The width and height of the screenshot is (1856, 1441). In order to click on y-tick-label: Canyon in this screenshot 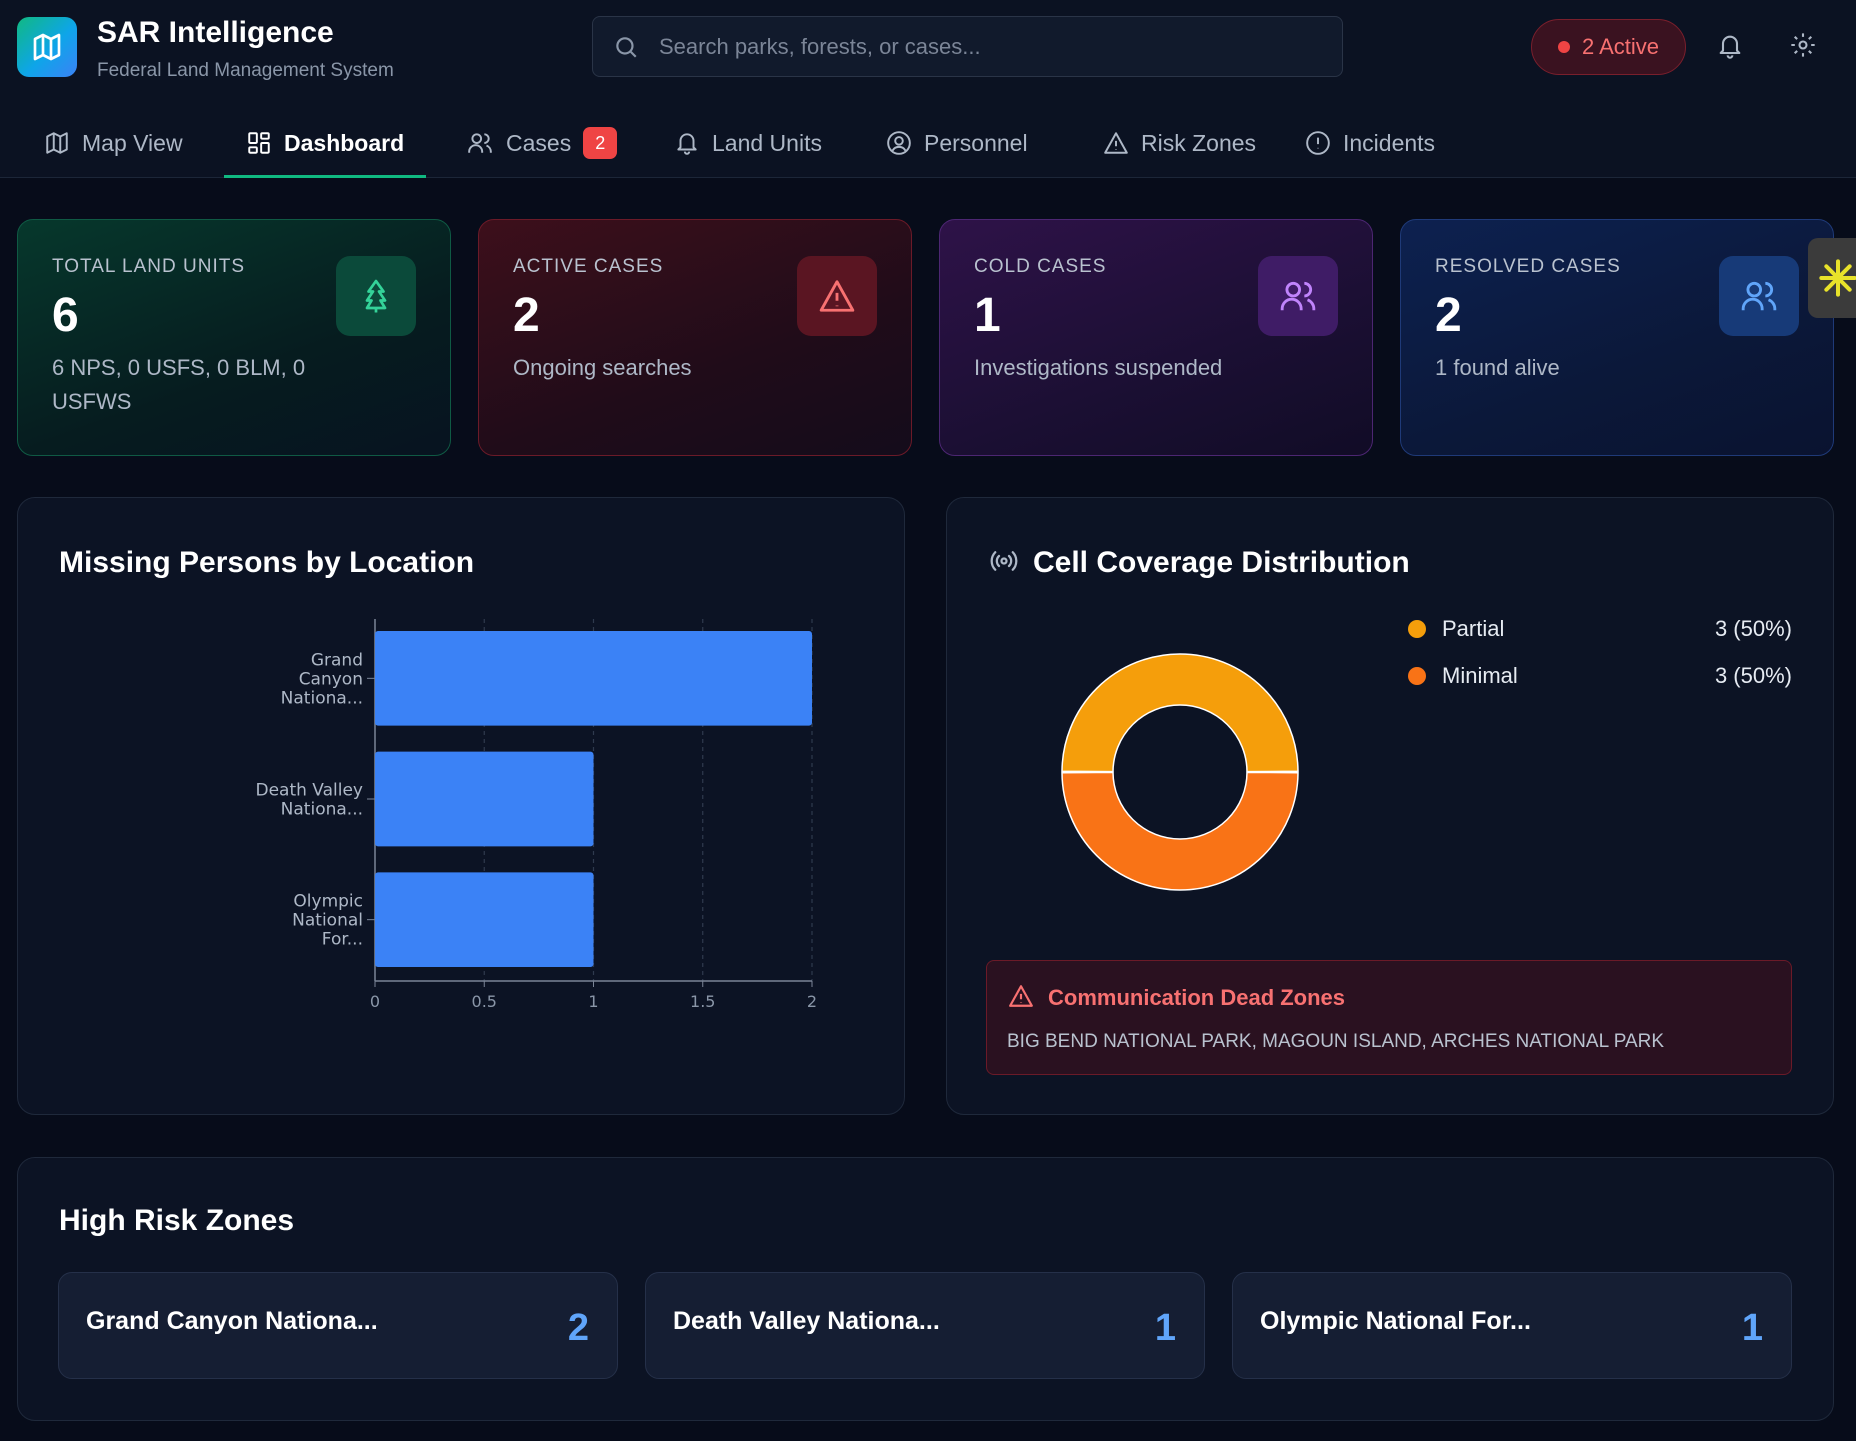, I will do `click(331, 679)`.